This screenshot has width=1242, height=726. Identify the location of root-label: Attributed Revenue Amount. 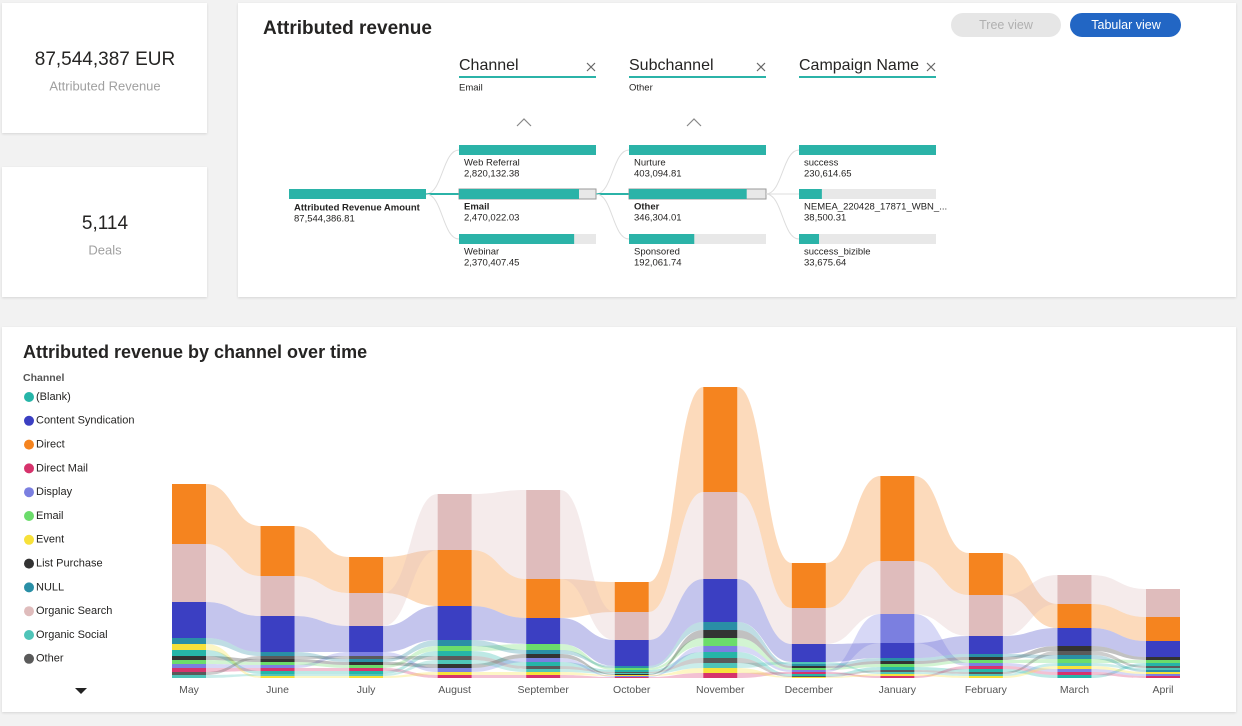
(357, 208).